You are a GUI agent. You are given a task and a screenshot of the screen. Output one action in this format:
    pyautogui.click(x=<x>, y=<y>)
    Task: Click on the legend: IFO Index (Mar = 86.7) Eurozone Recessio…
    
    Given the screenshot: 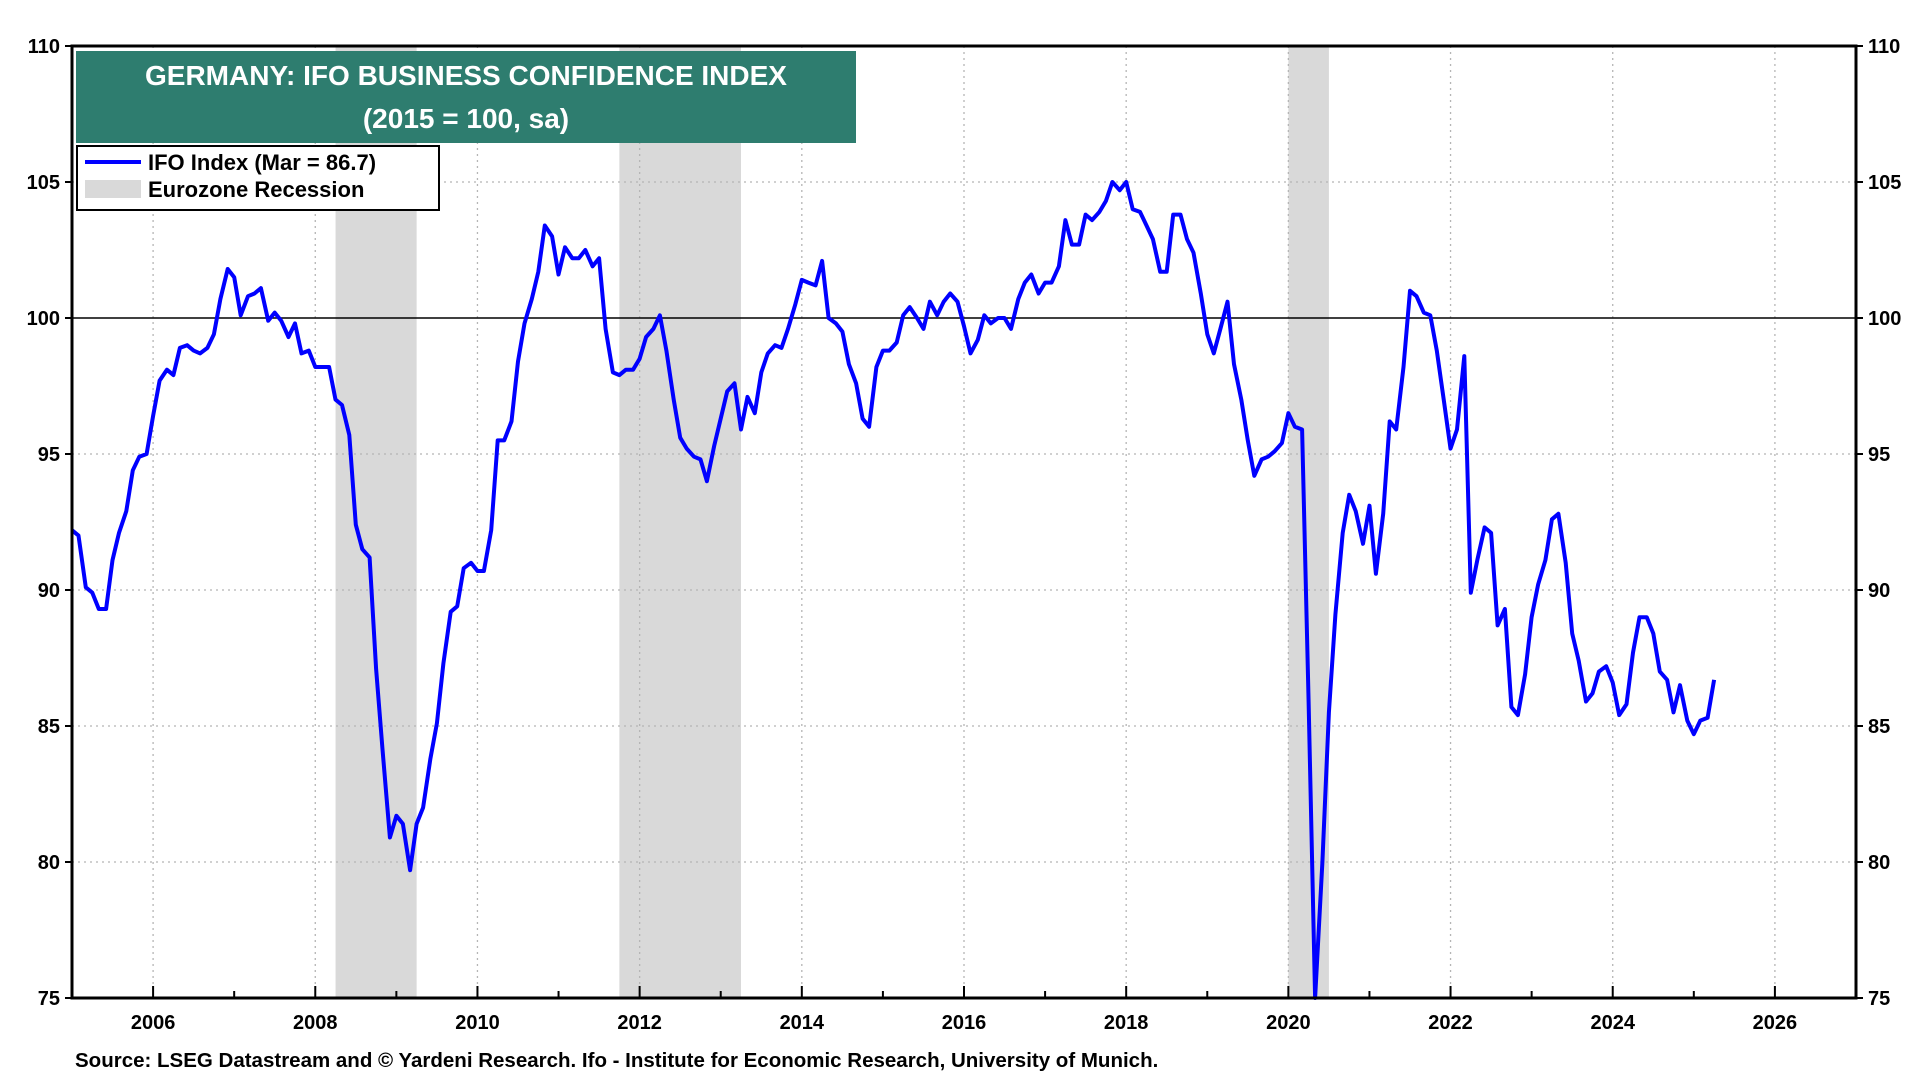 What is the action you would take?
    pyautogui.click(x=258, y=178)
    